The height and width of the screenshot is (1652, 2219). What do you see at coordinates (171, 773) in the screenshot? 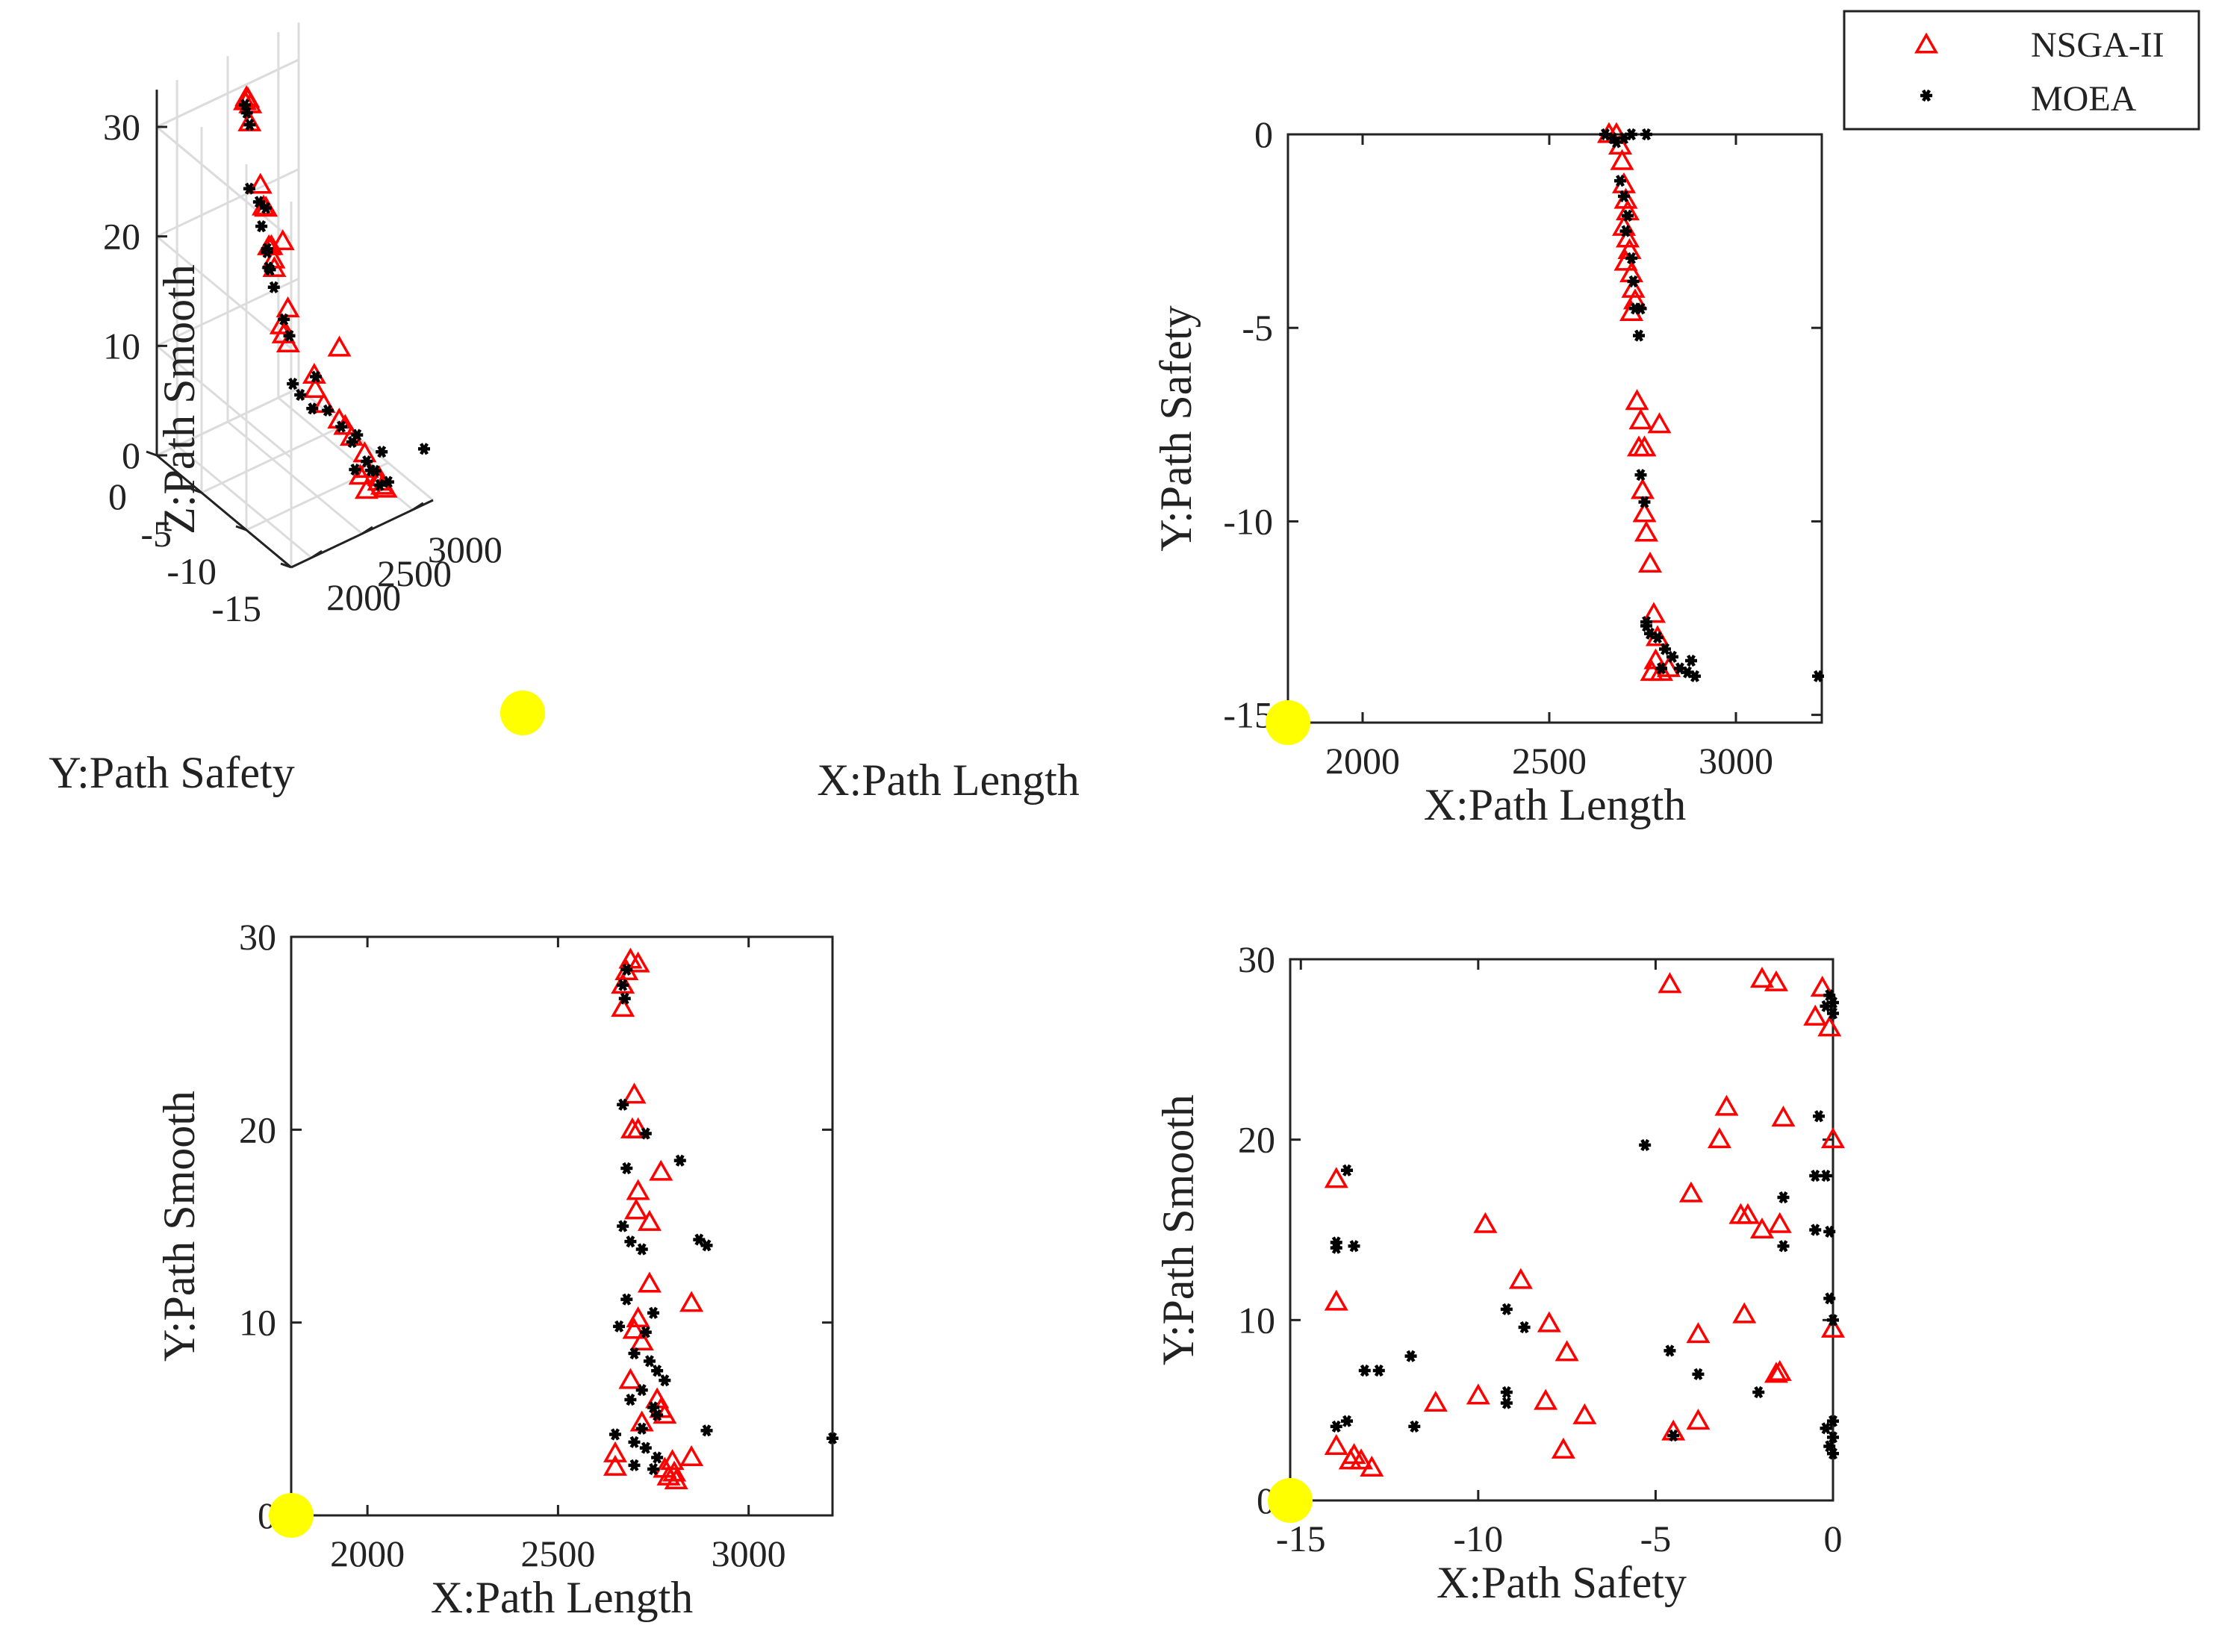
I see `y-axis-label: Y:Path Safety` at bounding box center [171, 773].